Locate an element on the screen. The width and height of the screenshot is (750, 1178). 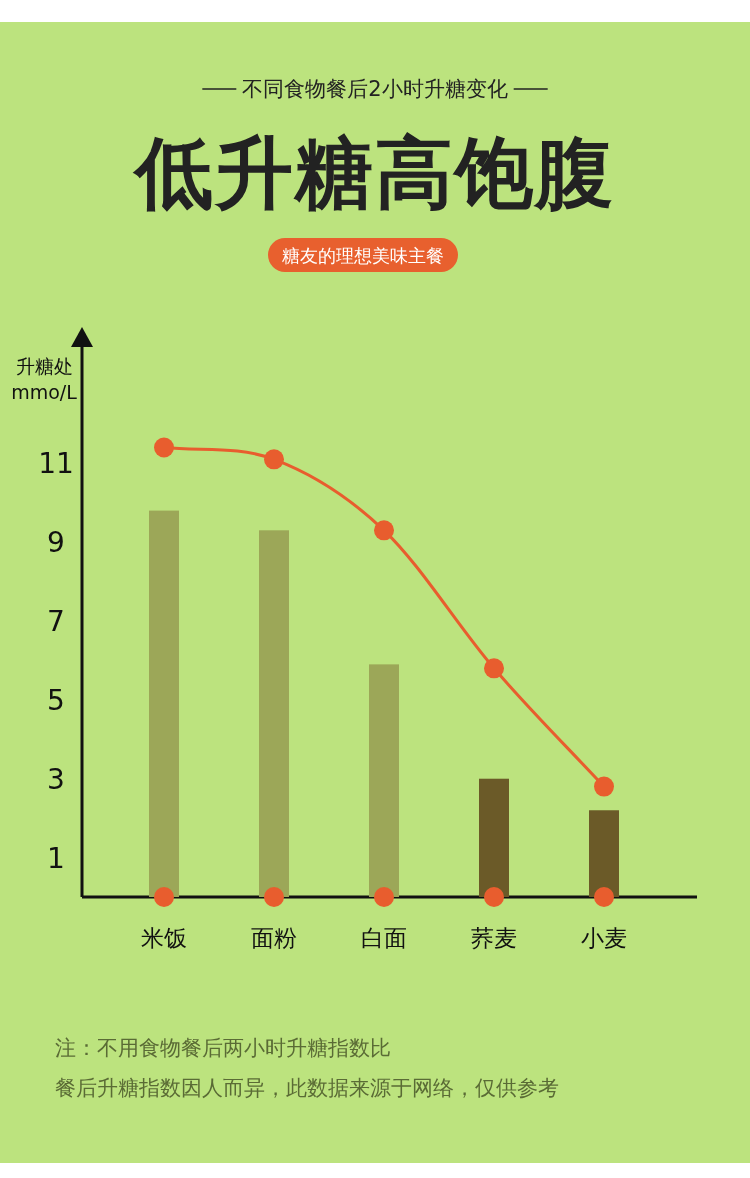
y-tick-label: 11 is located at coordinates (56, 464).